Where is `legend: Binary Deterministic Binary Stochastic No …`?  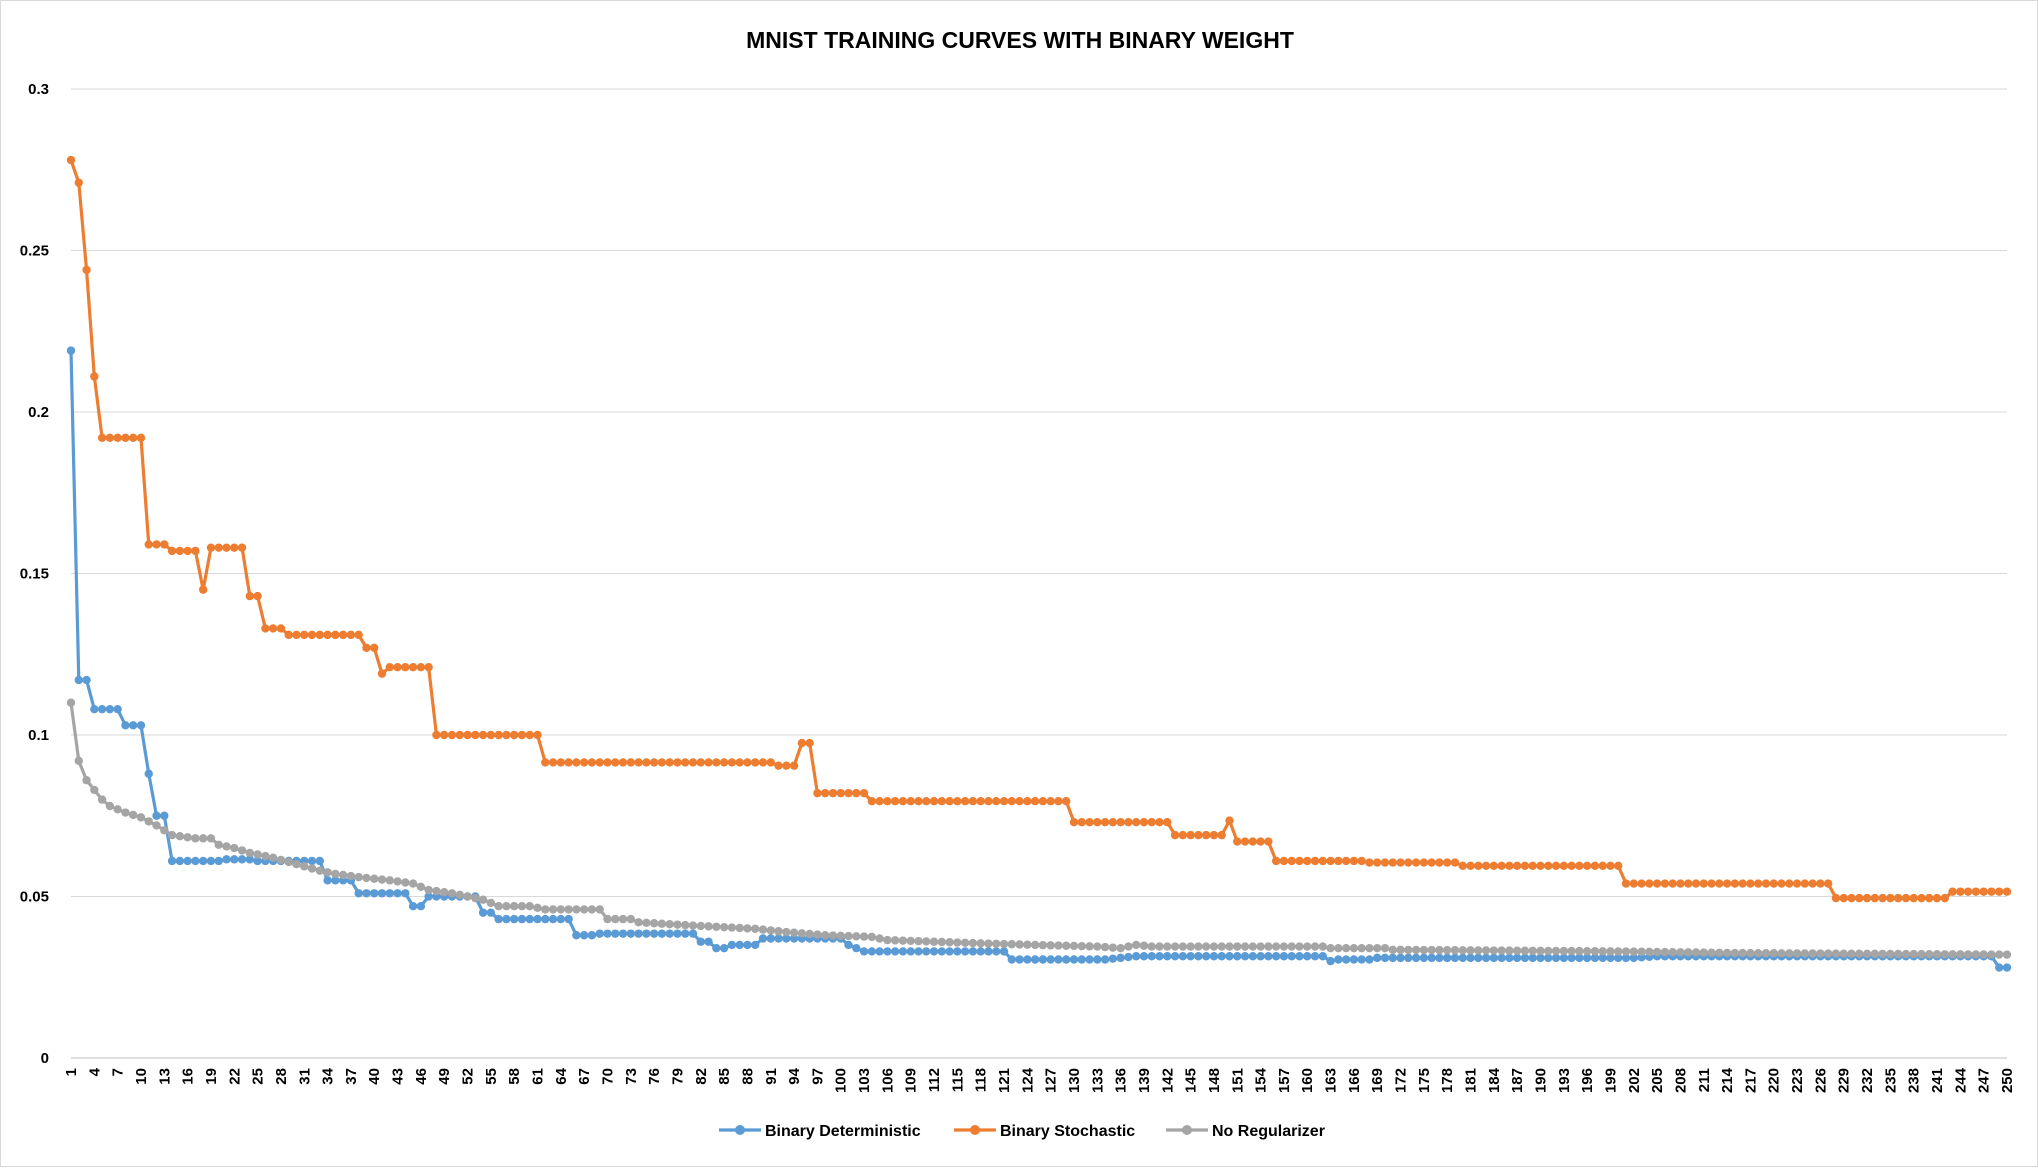
legend: Binary Deterministic Binary Stochastic No … is located at coordinates (1022, 1131).